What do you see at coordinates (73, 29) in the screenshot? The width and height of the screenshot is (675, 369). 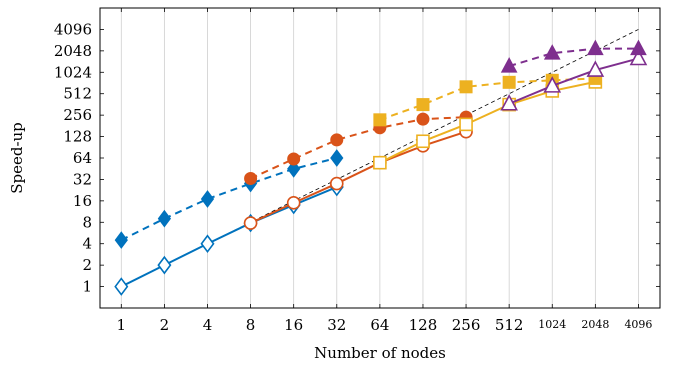 I see `y-tick-label: 4096` at bounding box center [73, 29].